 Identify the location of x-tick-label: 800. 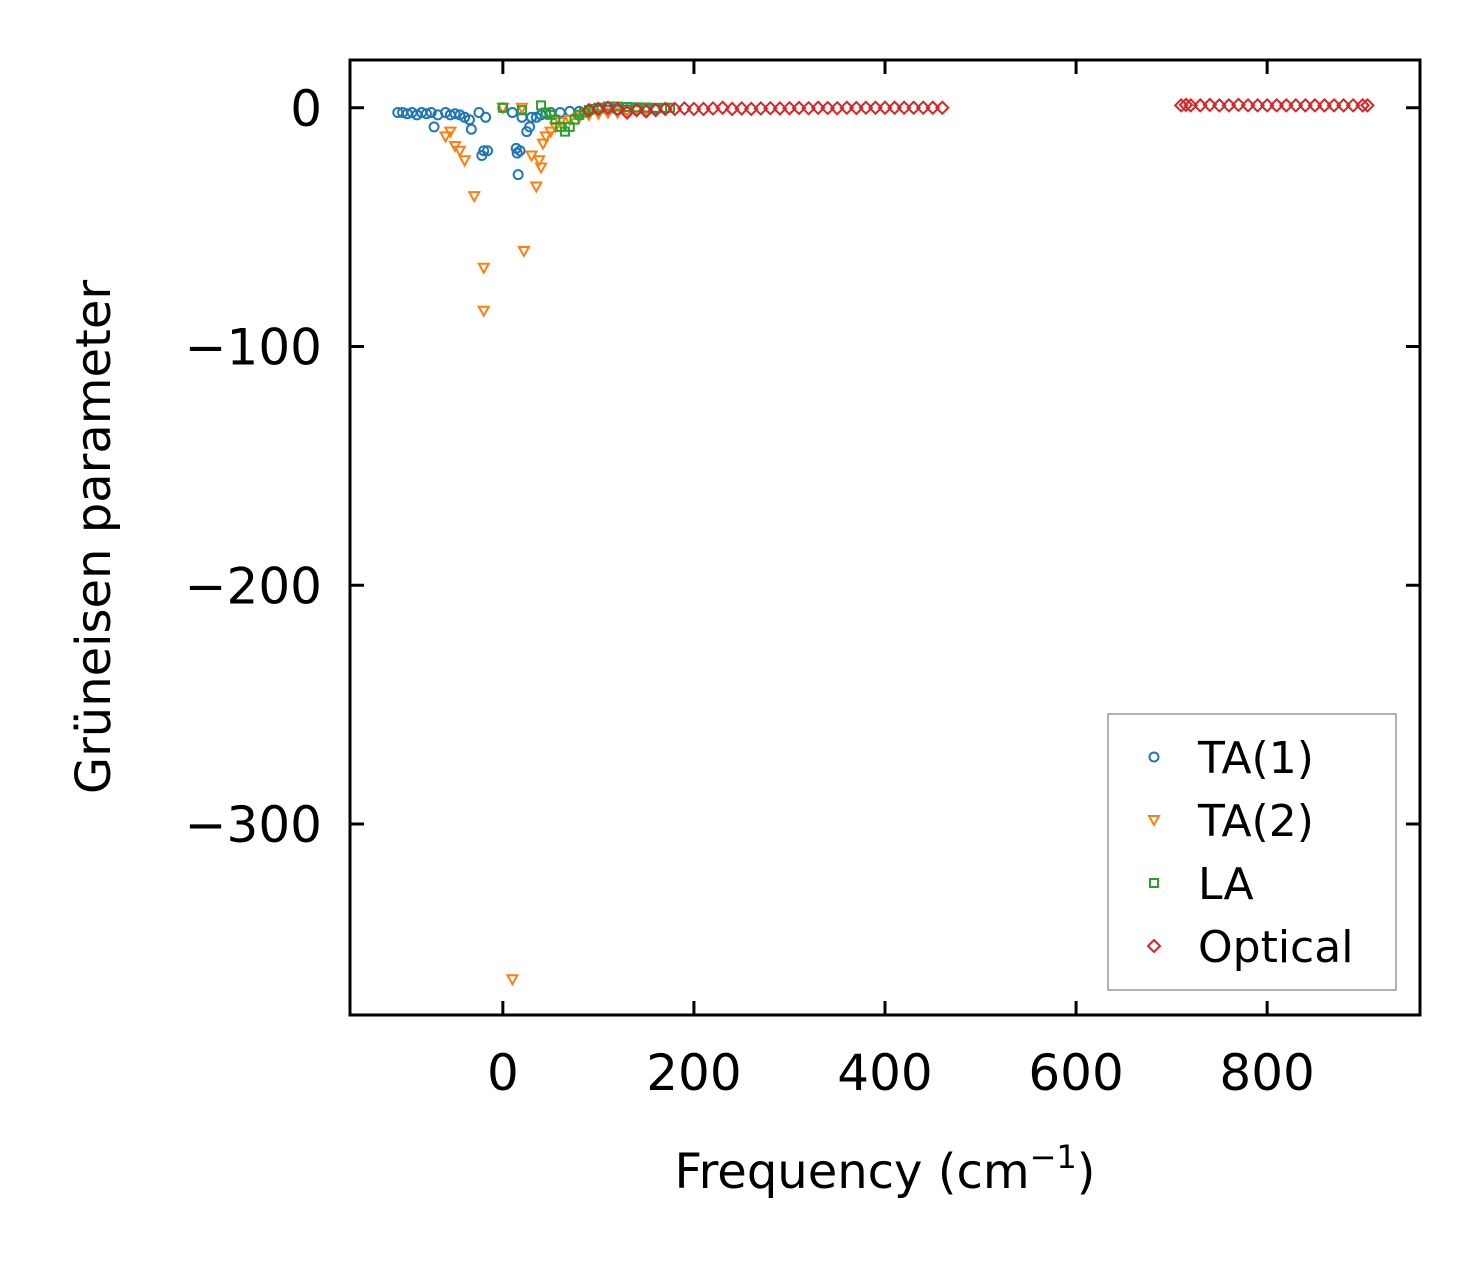
(1266, 1073).